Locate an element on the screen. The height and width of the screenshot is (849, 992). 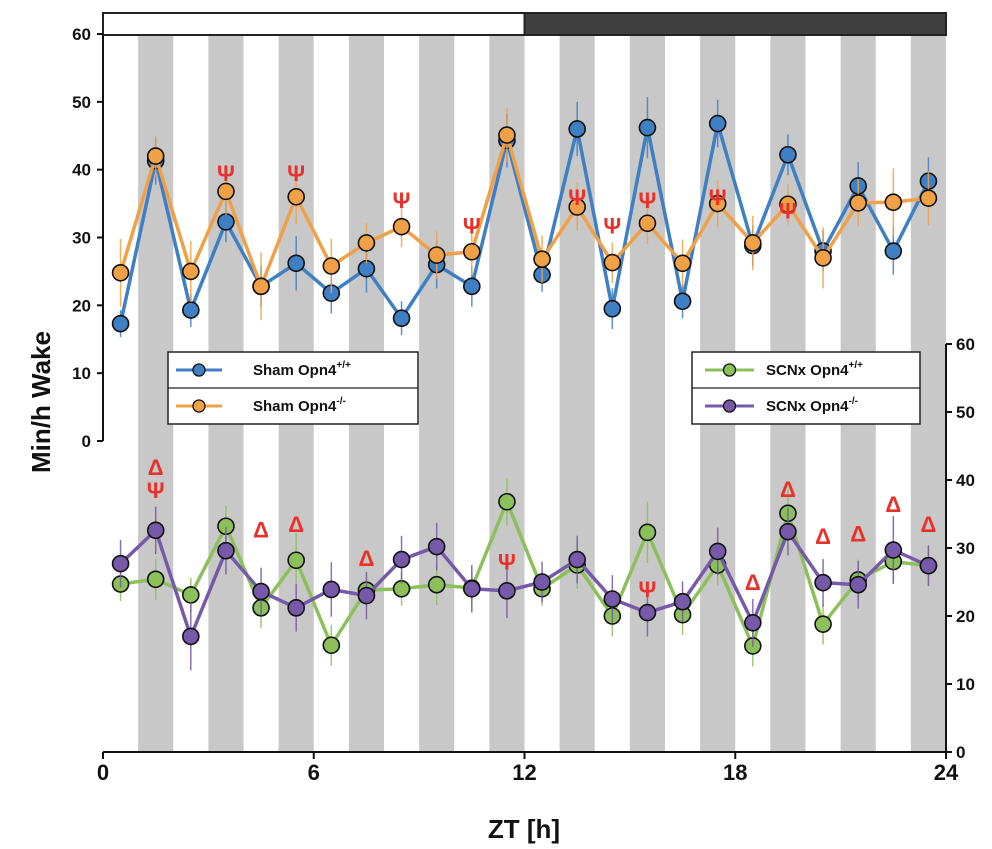
bottom-annotation-2: Δ is located at coordinates (261, 530).